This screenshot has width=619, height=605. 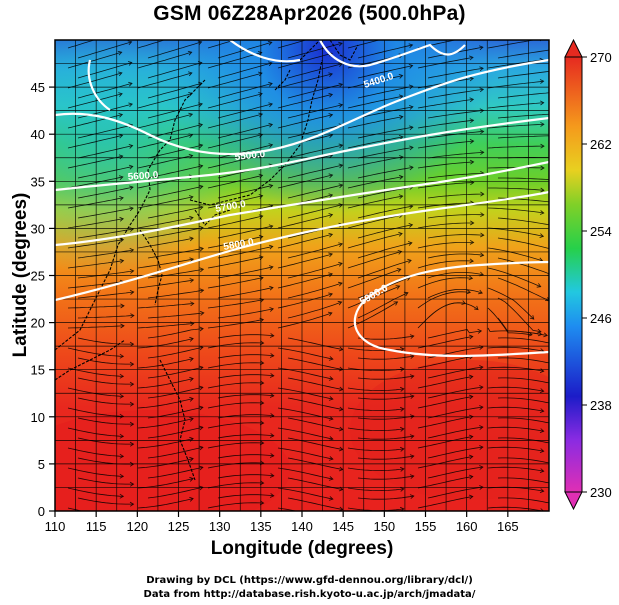 What do you see at coordinates (38, 228) in the screenshot?
I see `y-tick-label: 30` at bounding box center [38, 228].